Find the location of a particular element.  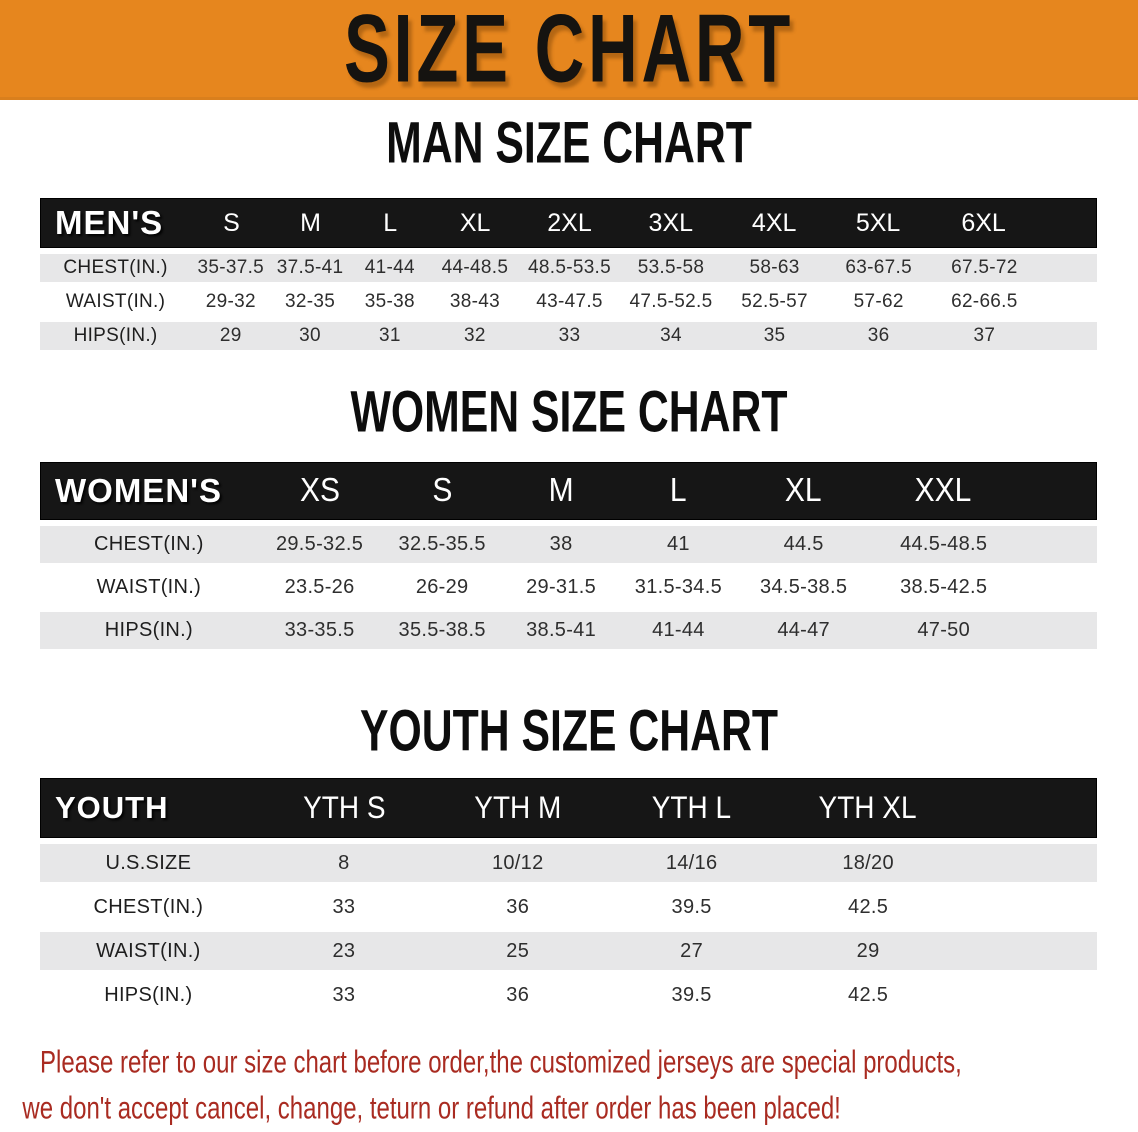

row-label: U.S.SIZE is located at coordinates (148, 862).